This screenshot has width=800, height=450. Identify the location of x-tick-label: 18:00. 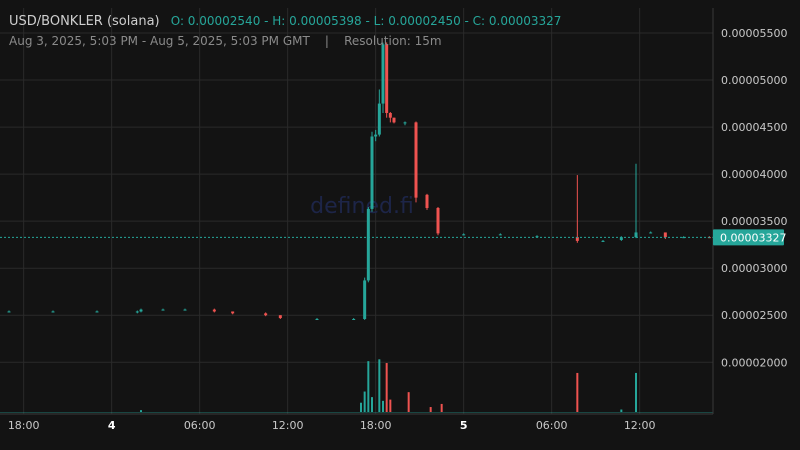
(24, 425).